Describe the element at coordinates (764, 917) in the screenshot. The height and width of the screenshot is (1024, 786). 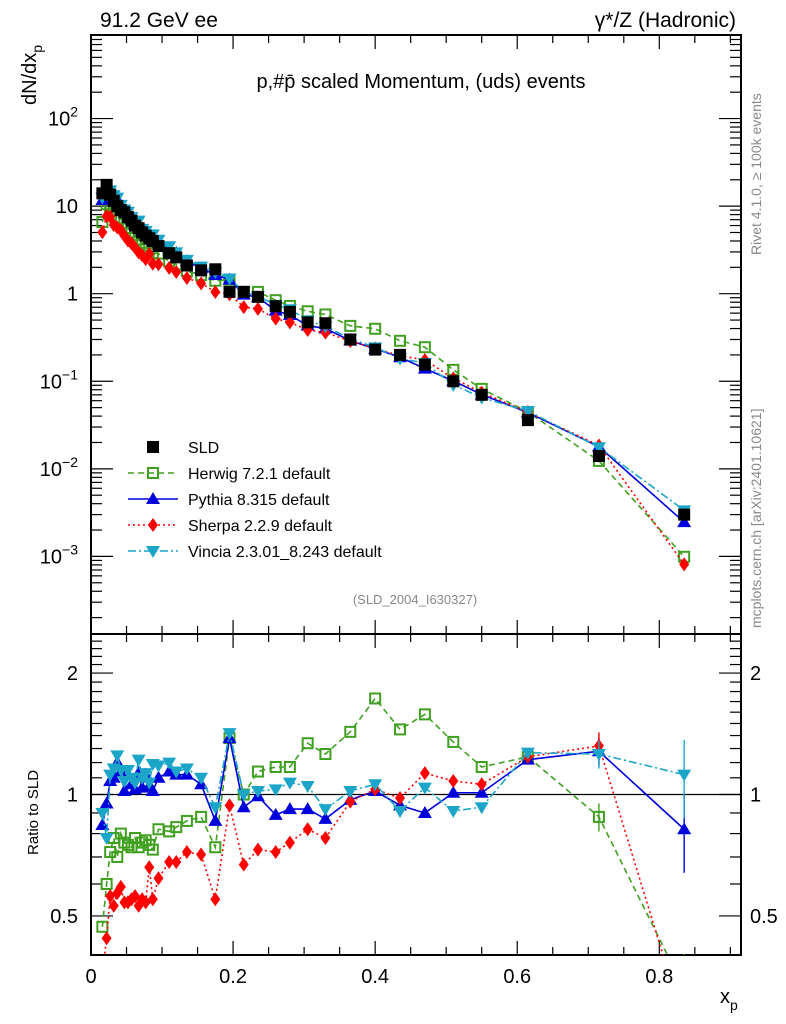
I see `ratio-y-tick-label-right: 0.5` at that location.